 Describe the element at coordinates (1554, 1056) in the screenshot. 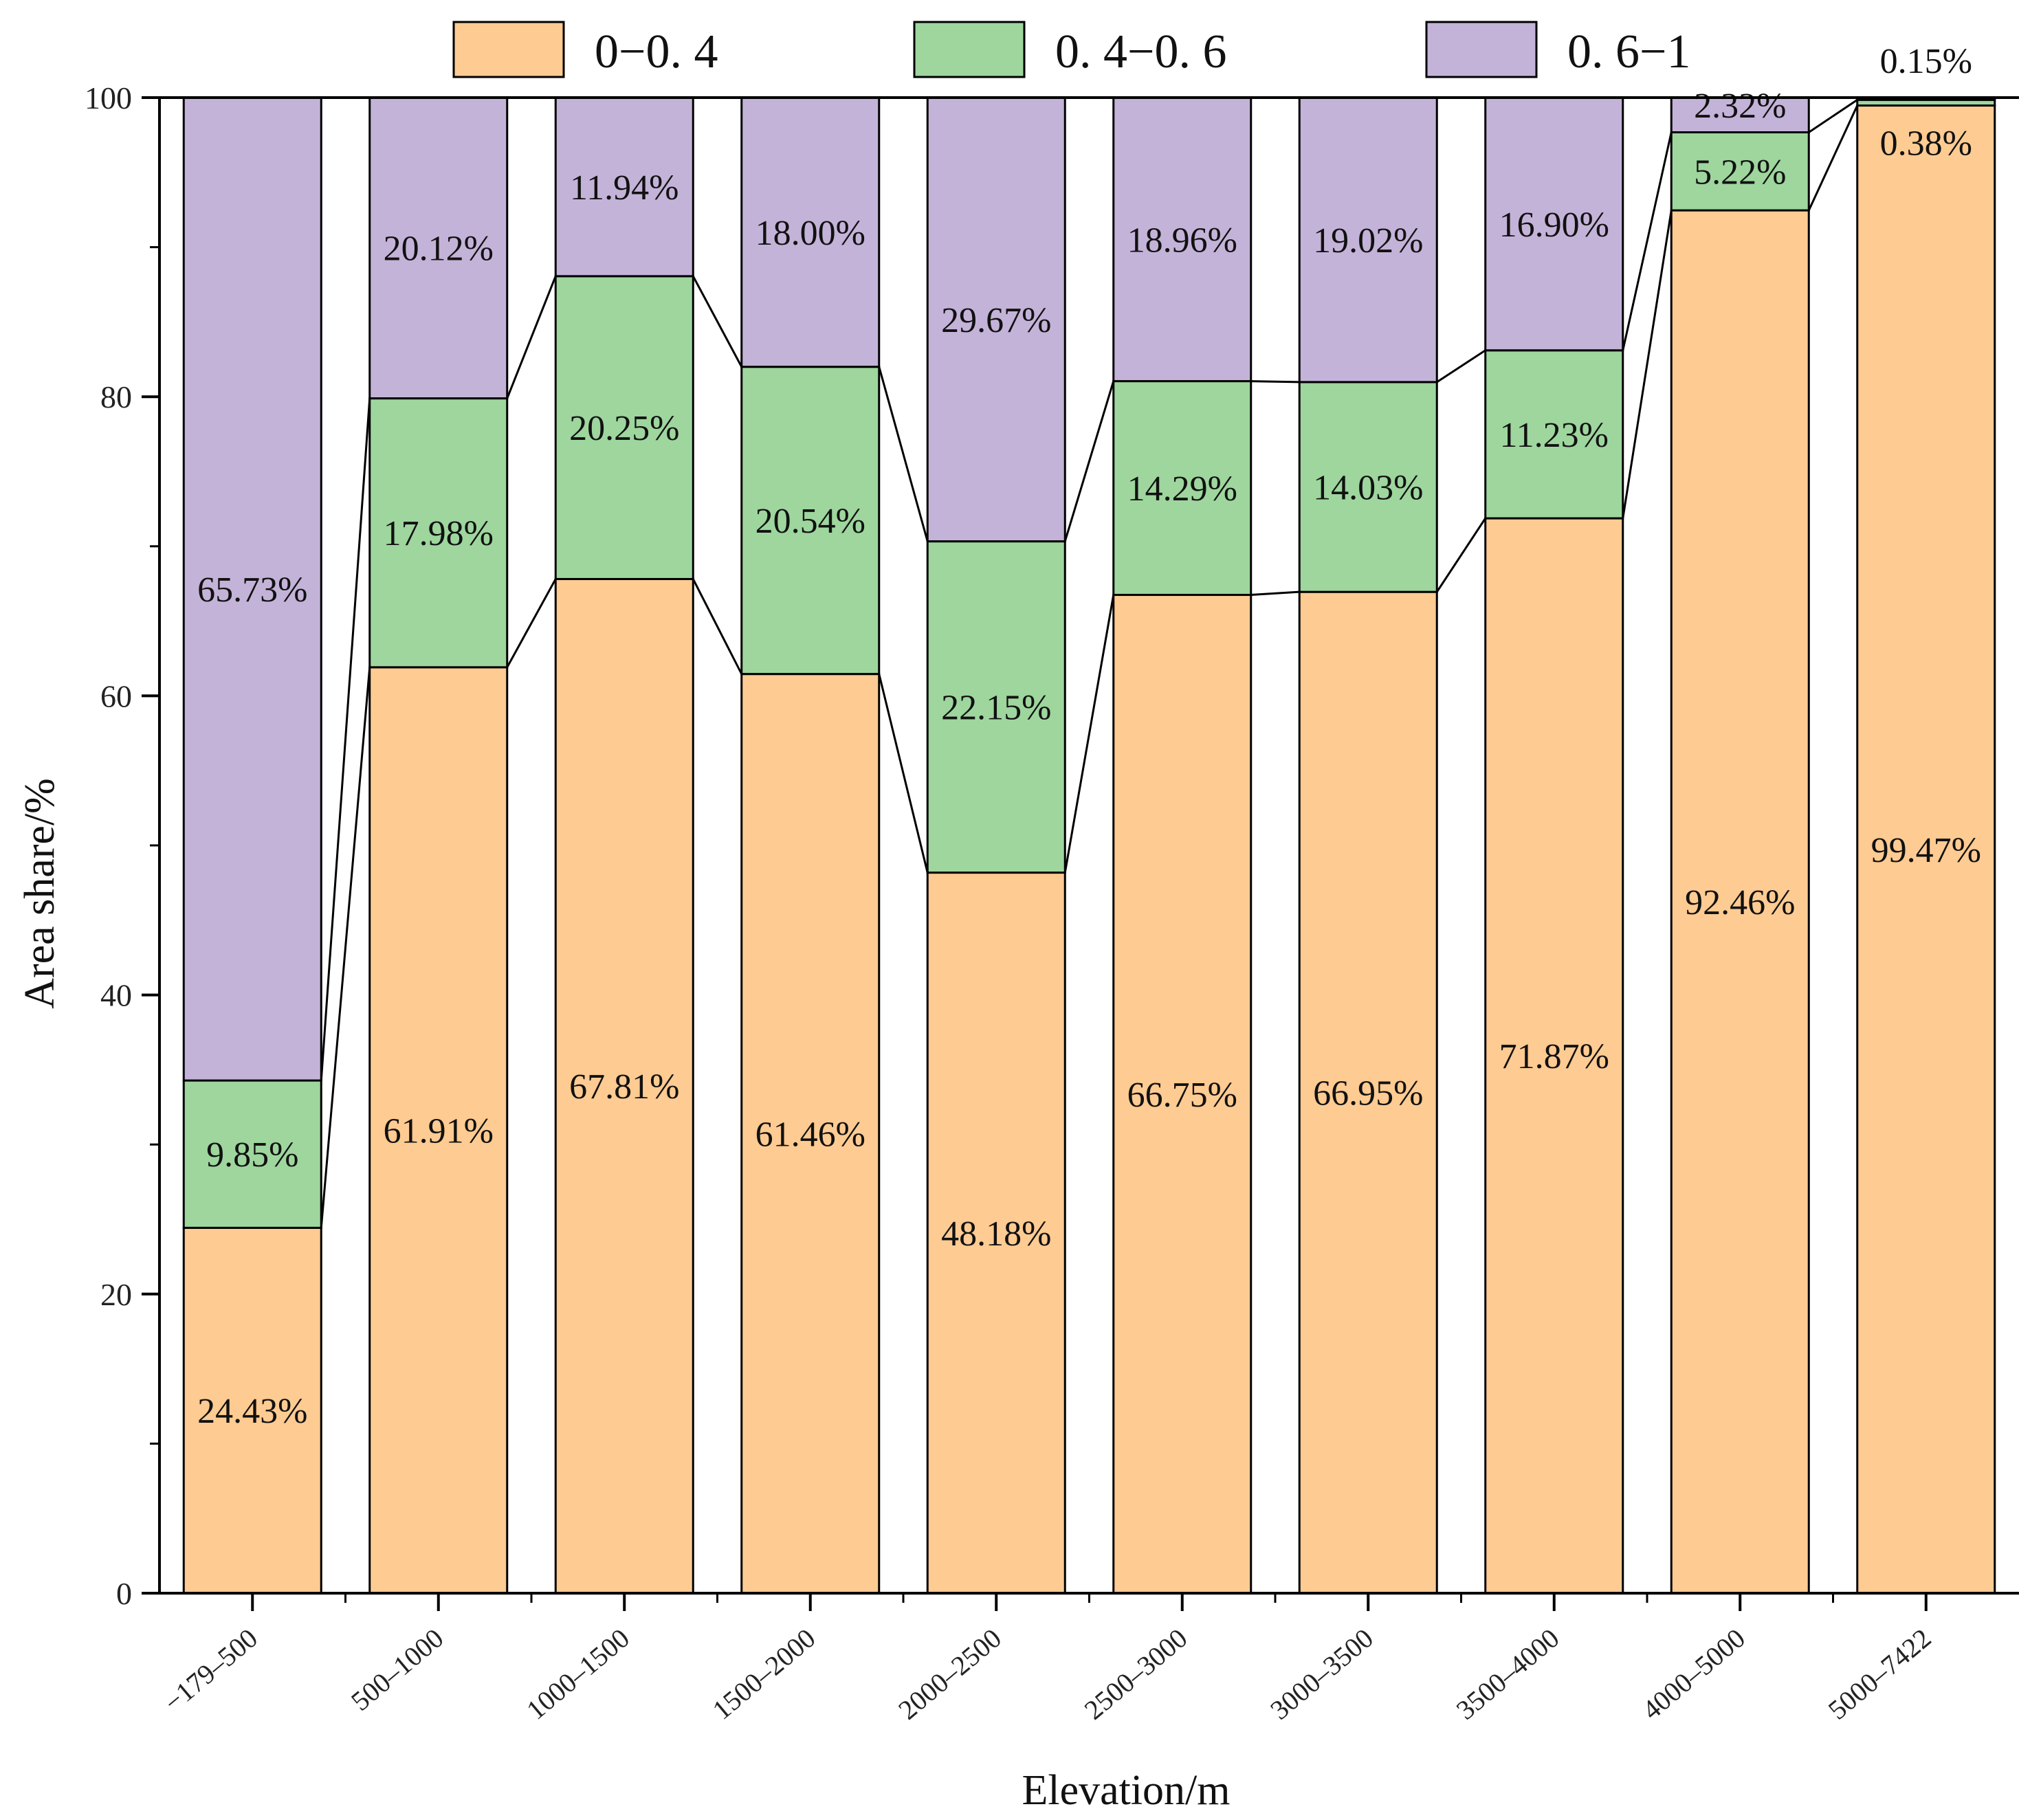

I see `data-label: 71.87%` at that location.